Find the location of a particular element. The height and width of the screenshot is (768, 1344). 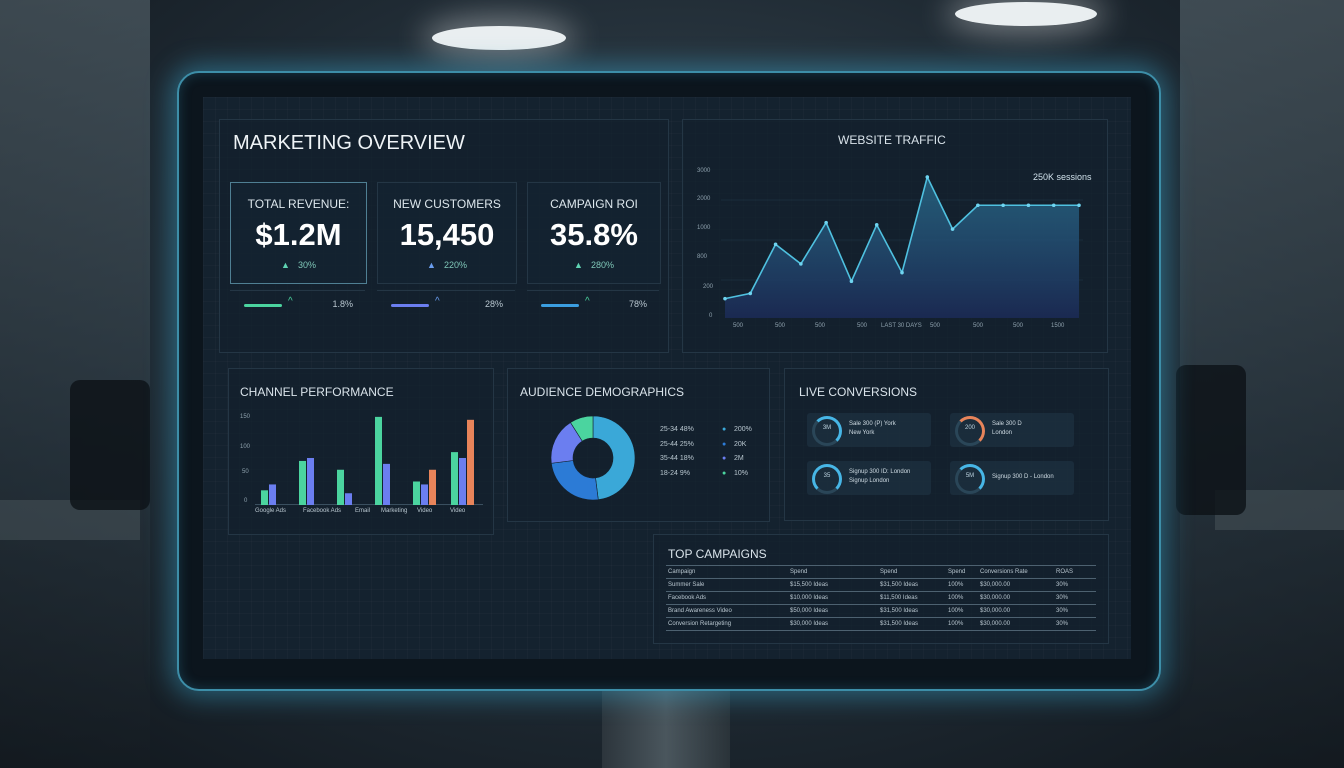

column-header: Spend is located at coordinates (912, 572).